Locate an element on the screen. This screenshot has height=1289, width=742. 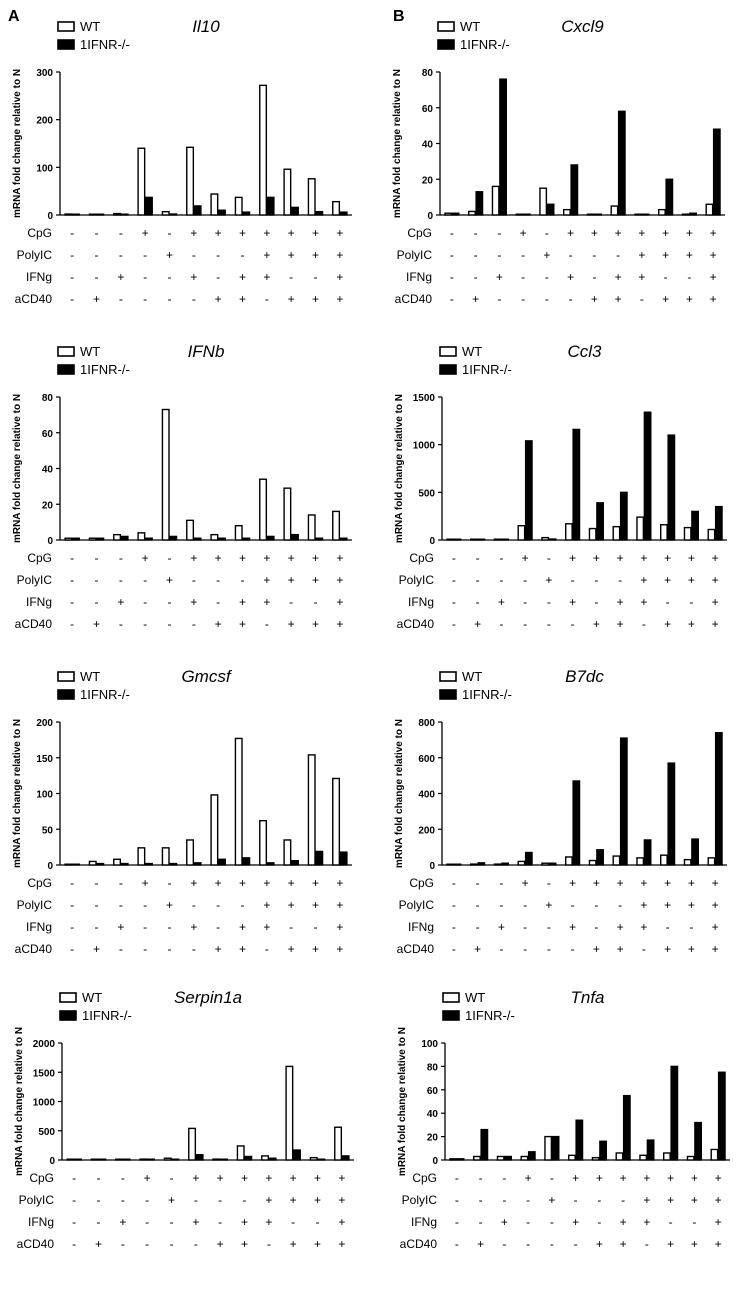
y-tick-label: 100 is located at coordinates (429, 1044).